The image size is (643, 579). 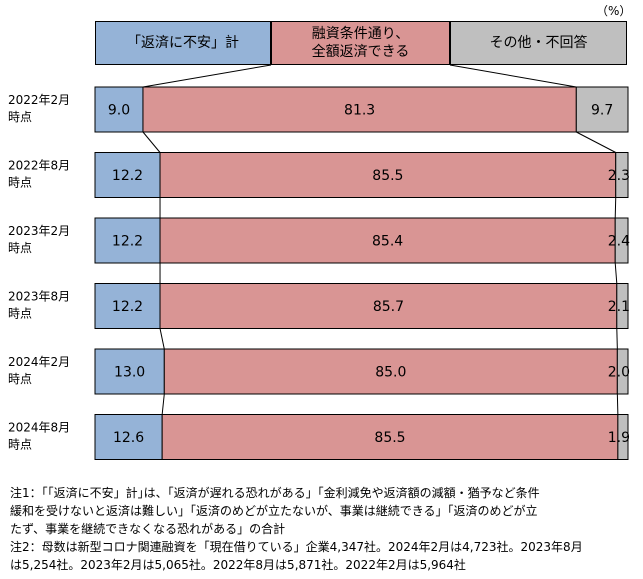 I want to click on category-label: 2022年2月時点, so click(x=39, y=108).